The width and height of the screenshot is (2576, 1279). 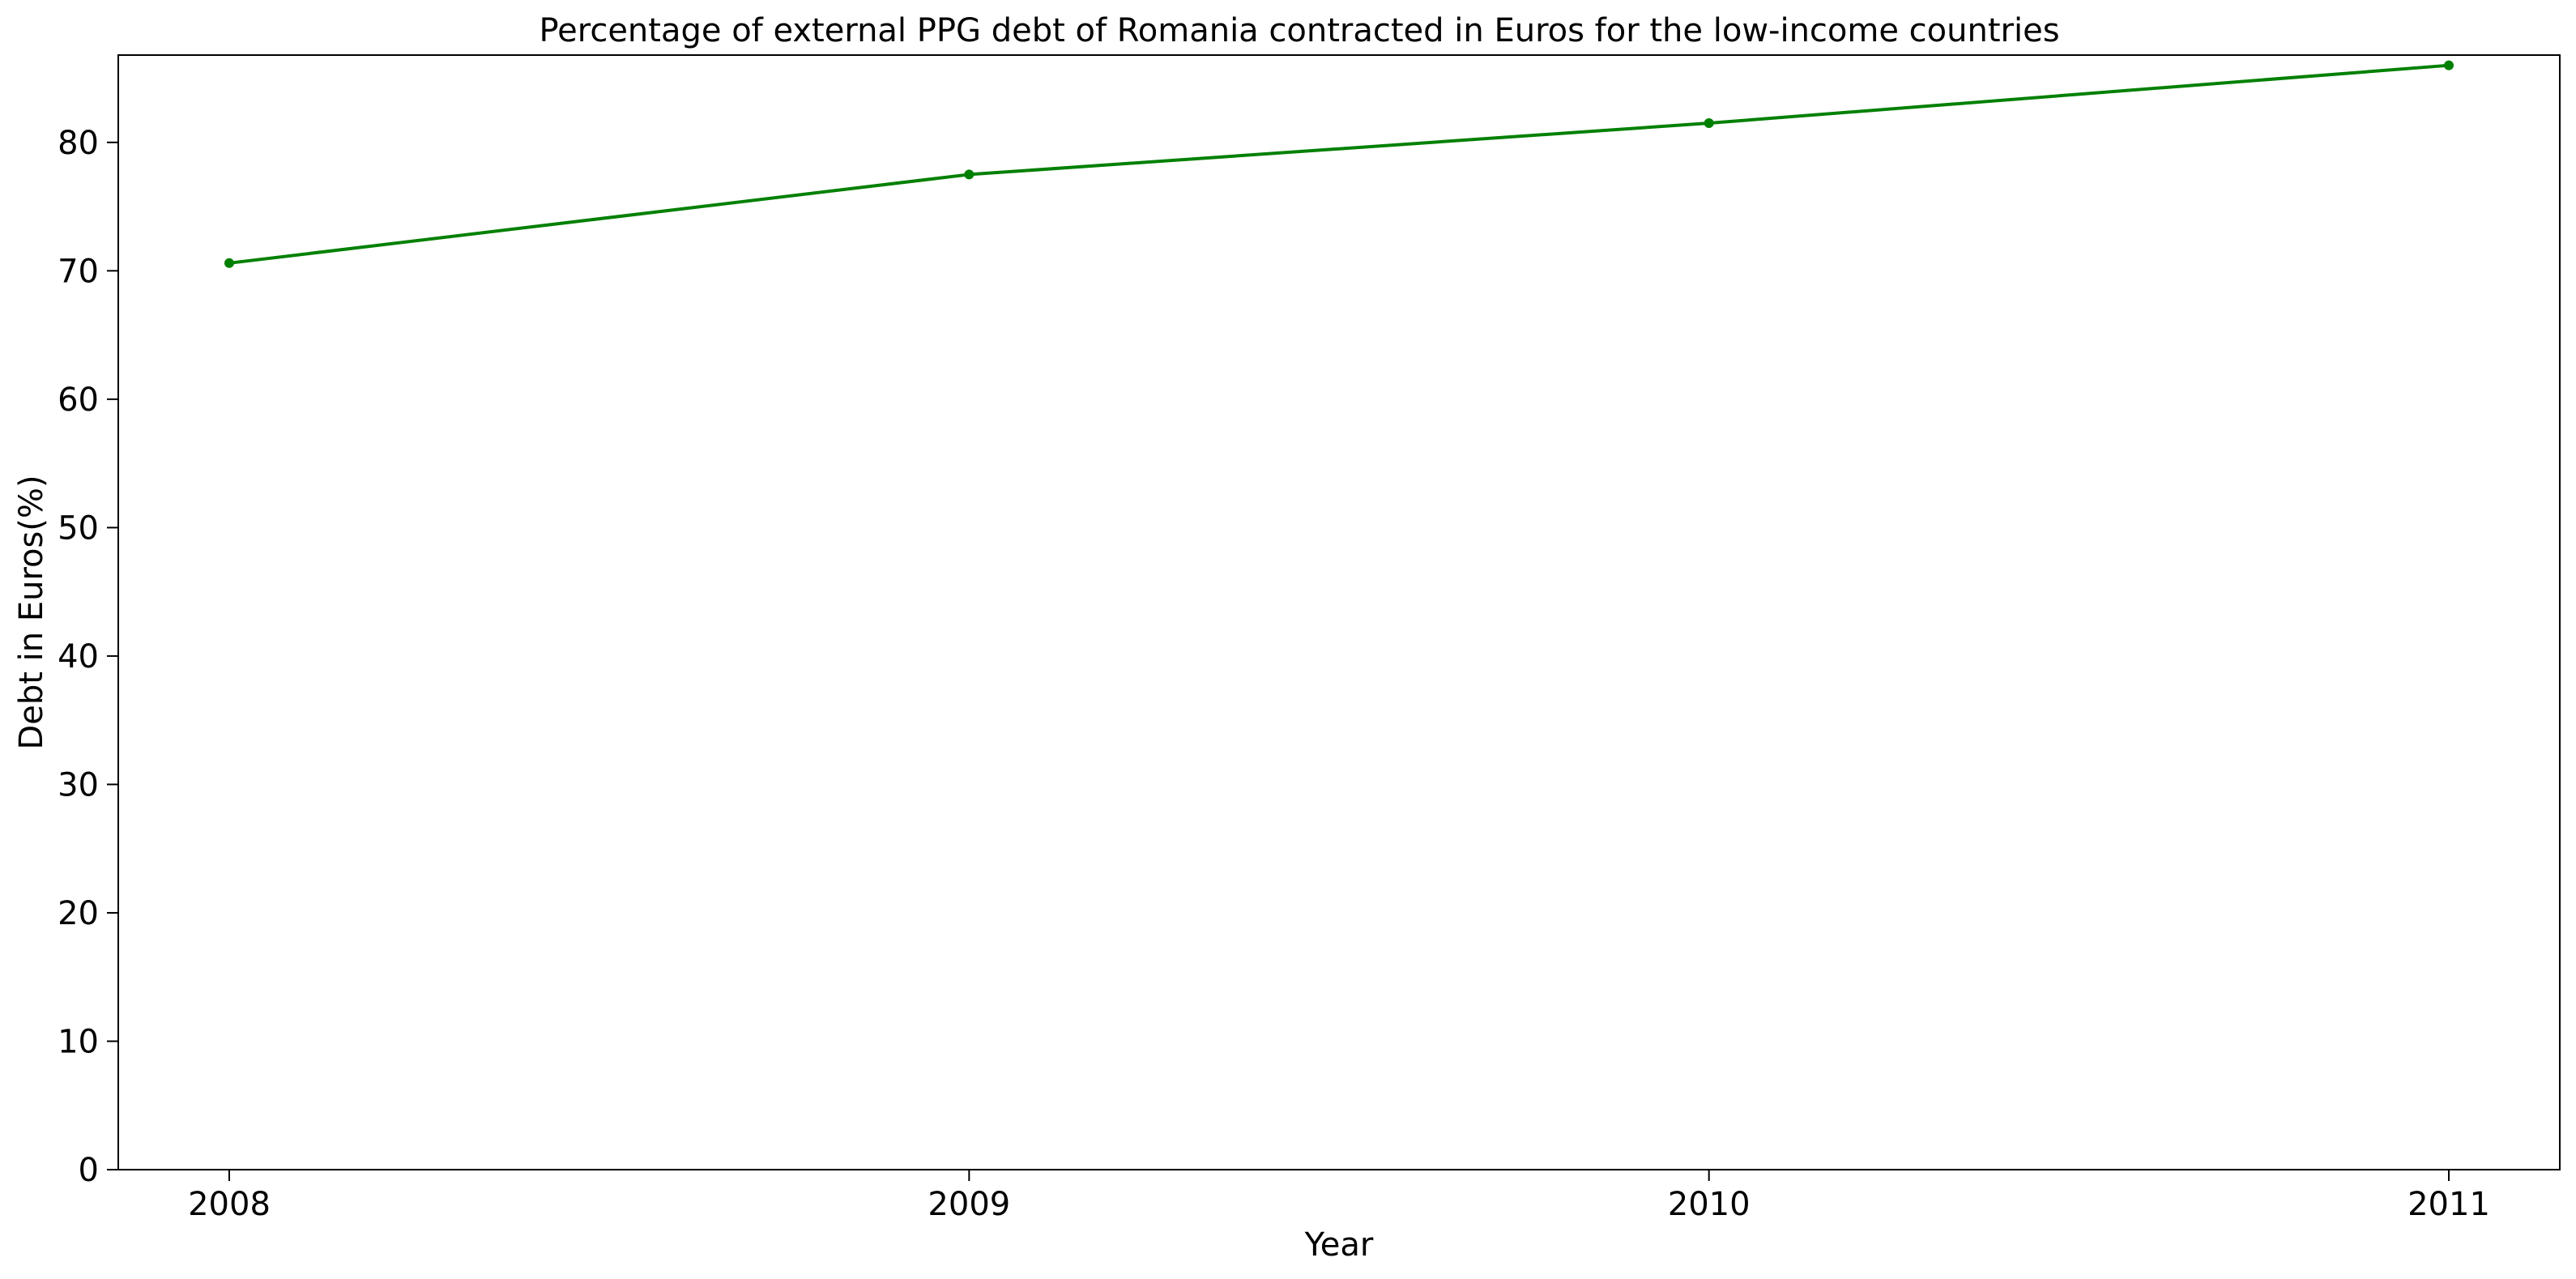 What do you see at coordinates (1339, 1245) in the screenshot?
I see `x-axis-label: Year` at bounding box center [1339, 1245].